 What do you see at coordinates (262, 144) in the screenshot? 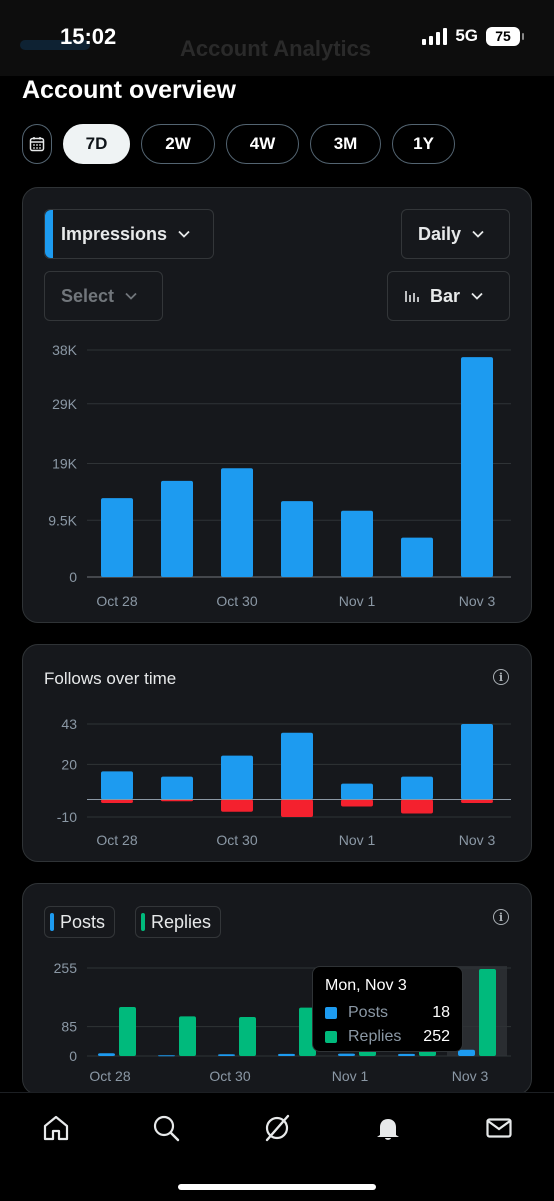
I see `range-4w-button: 4W` at bounding box center [262, 144].